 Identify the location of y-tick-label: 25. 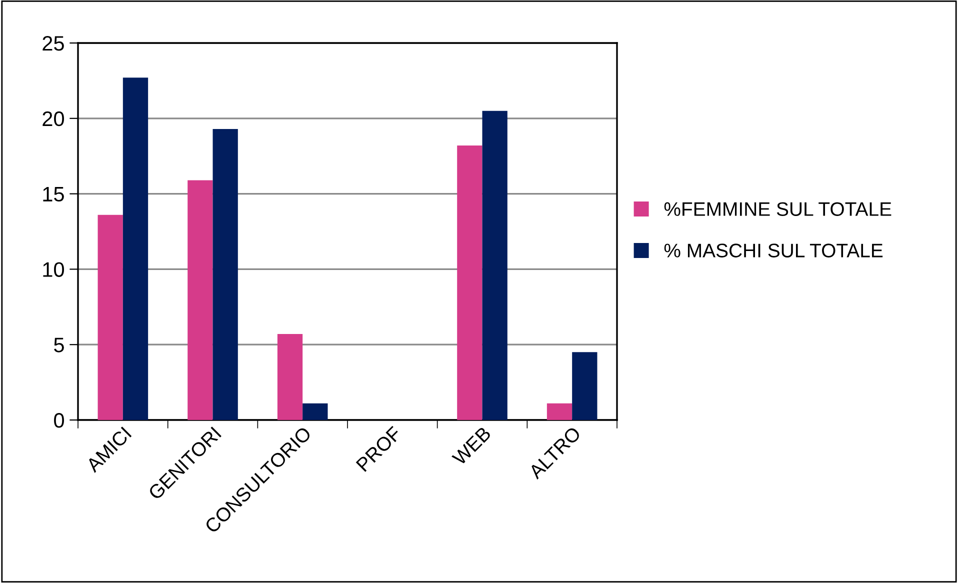
(53, 43).